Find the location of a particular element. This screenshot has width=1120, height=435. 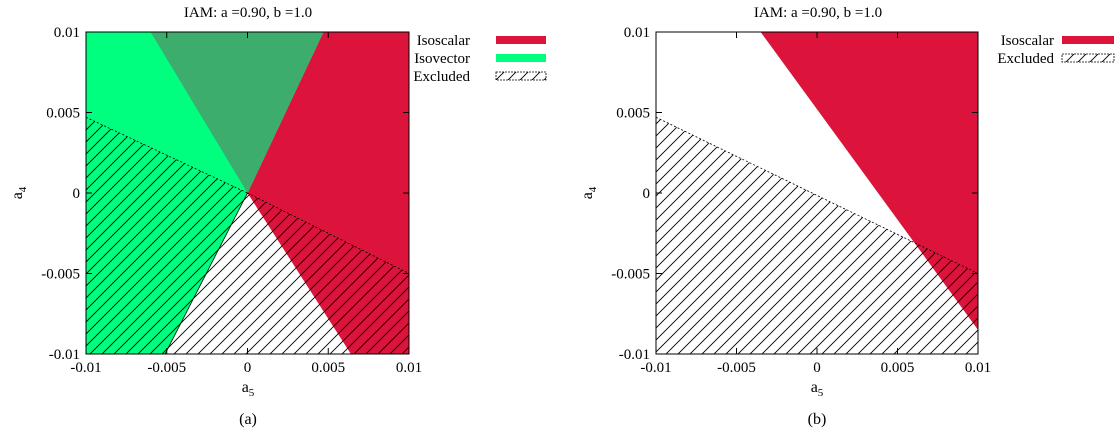

legend-label: Isovector is located at coordinates (442, 59).